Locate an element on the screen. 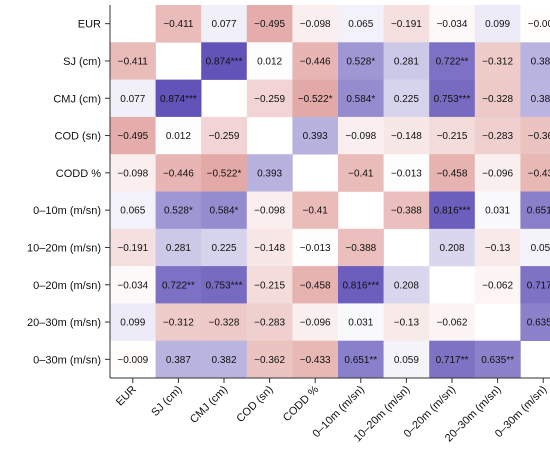 This screenshot has width=550, height=449. cell-value-label: 0.722** is located at coordinates (452, 61).